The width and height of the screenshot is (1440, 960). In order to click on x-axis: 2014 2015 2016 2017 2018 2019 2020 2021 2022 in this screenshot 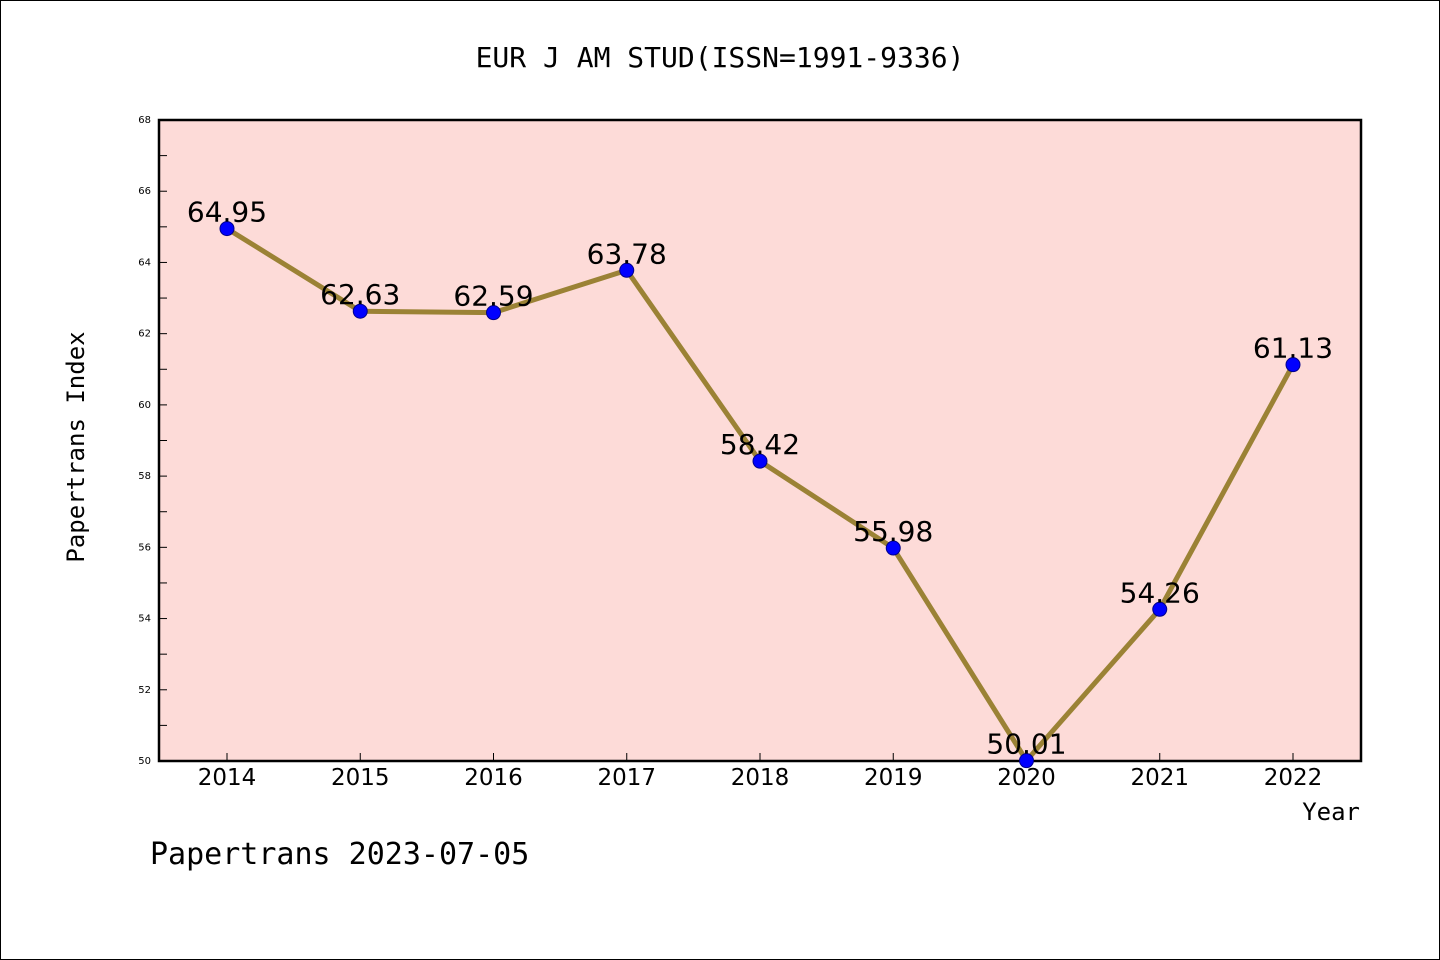, I will do `click(760, 772)`.